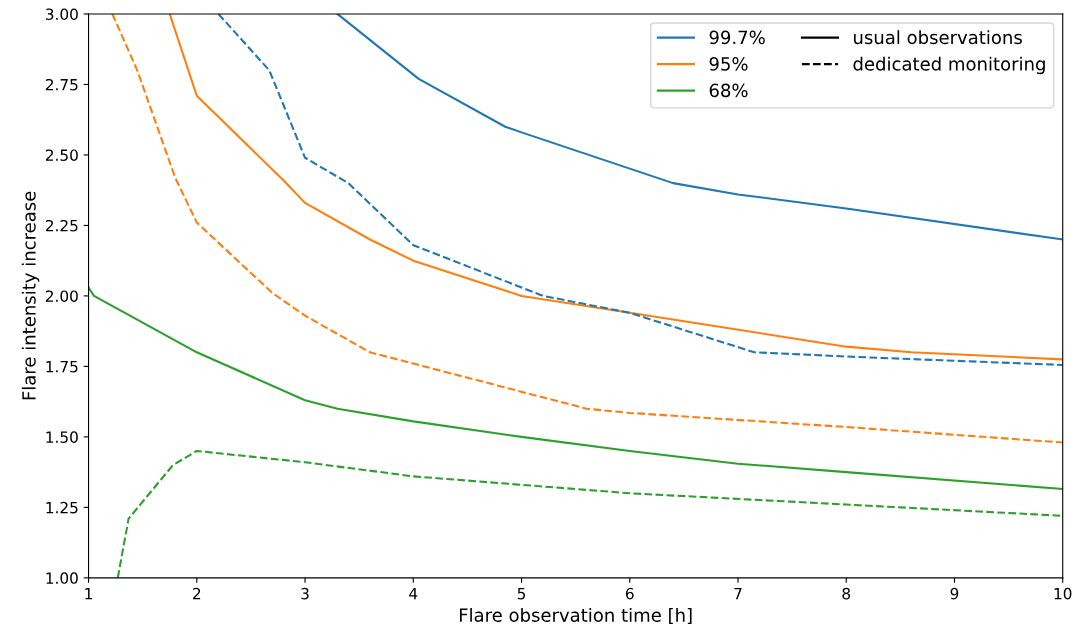  I want to click on x-tick-label: 10, so click(1063, 593).